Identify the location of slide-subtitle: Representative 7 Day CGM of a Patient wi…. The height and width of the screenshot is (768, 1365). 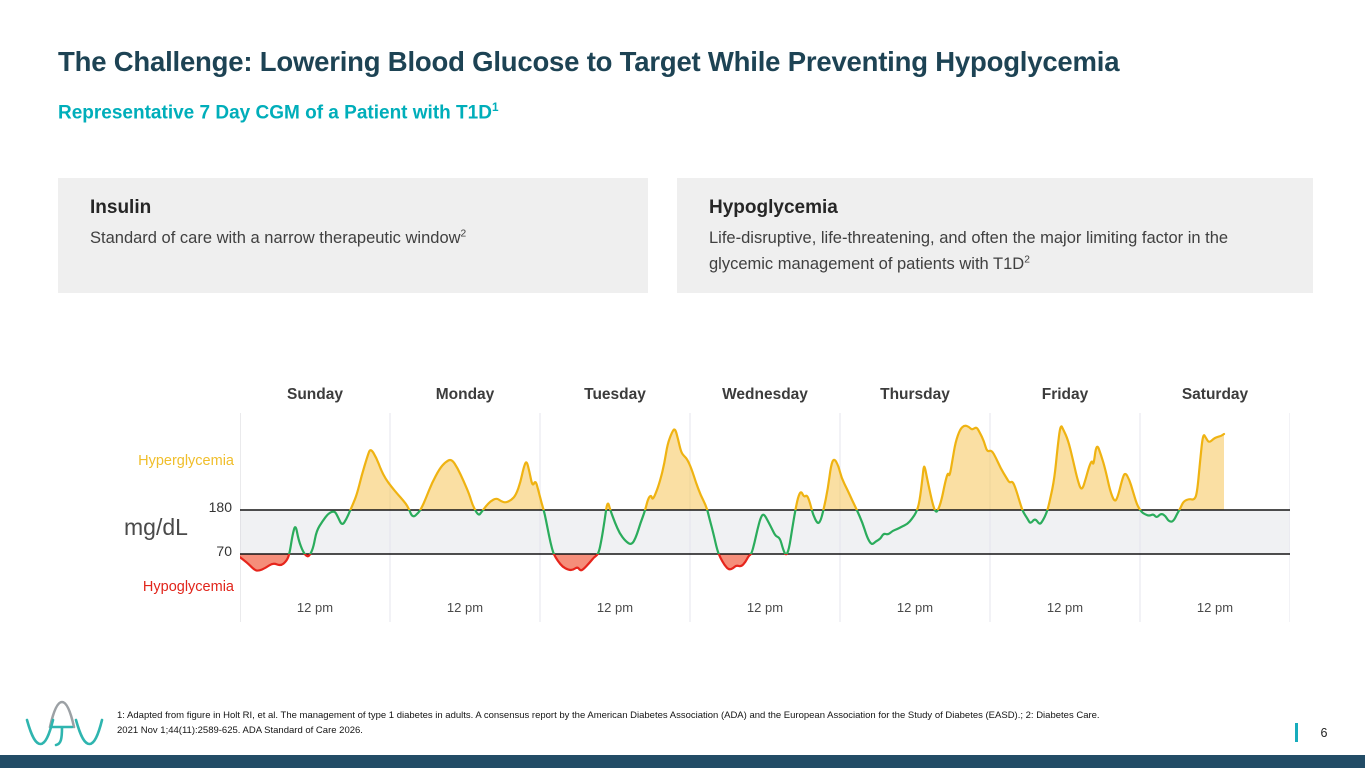
(278, 112).